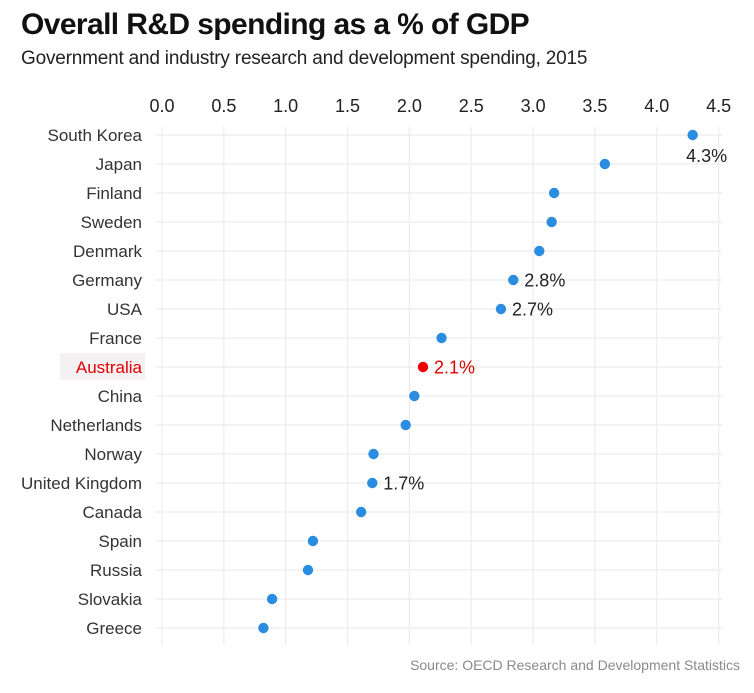 The width and height of the screenshot is (754, 693). I want to click on y-tick-label: Finland, so click(114, 193).